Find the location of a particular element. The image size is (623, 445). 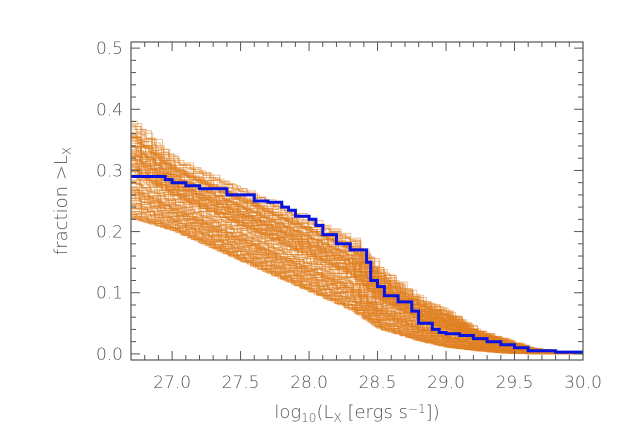

x-axis-label: log10(LX [ergs s−1]) is located at coordinates (356, 413).